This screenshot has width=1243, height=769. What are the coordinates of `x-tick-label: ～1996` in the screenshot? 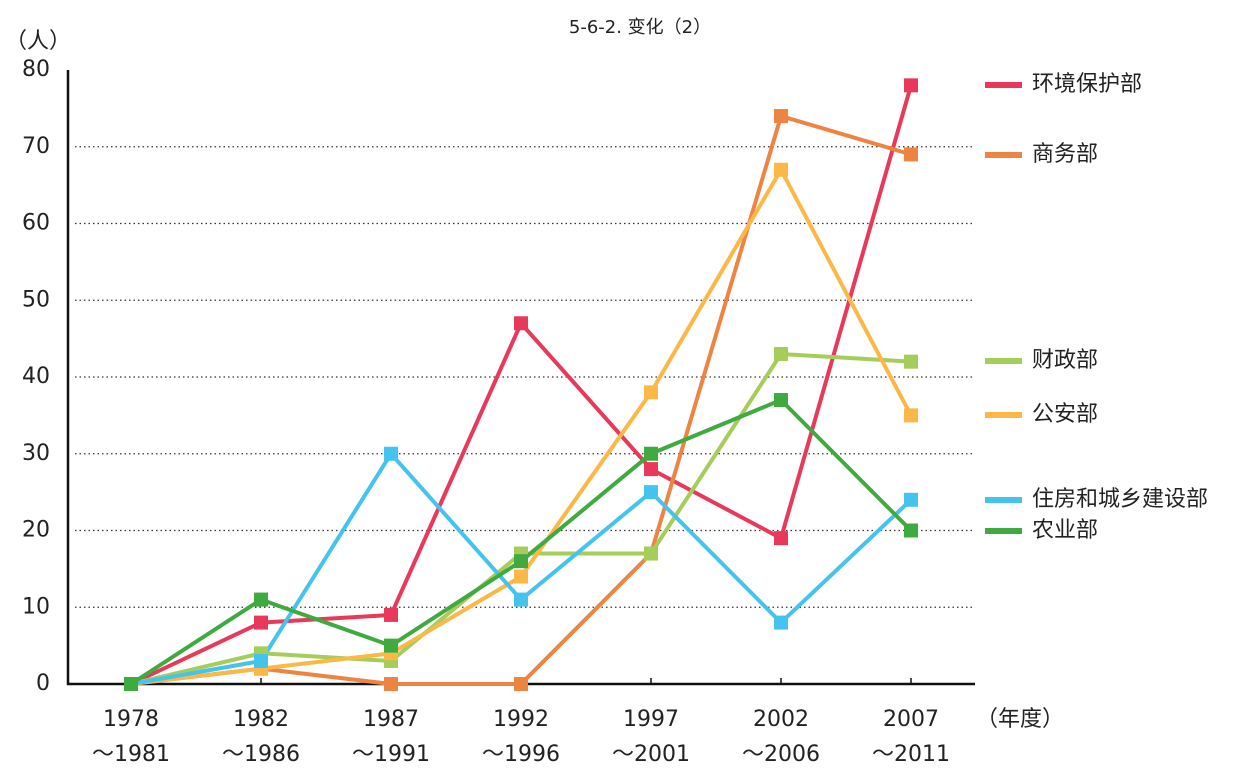 It's located at (521, 754).